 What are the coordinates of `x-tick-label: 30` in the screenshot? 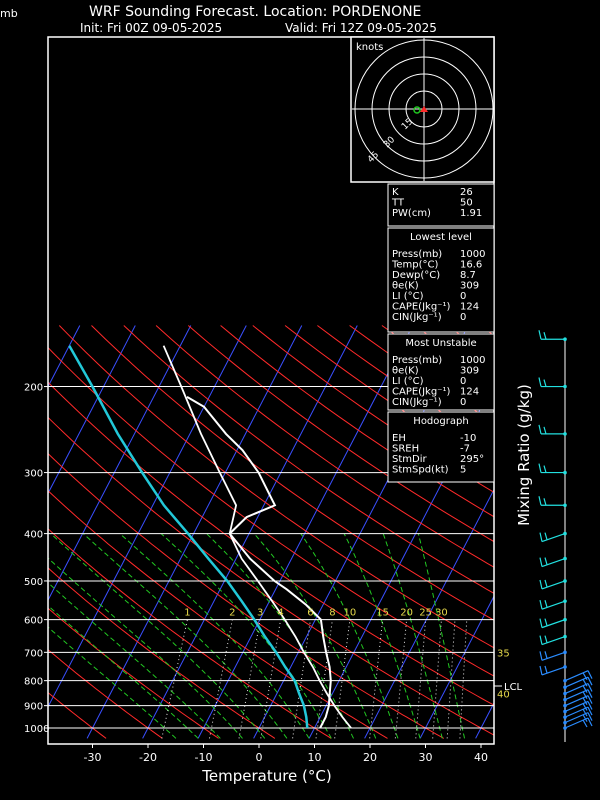 It's located at (426, 757).